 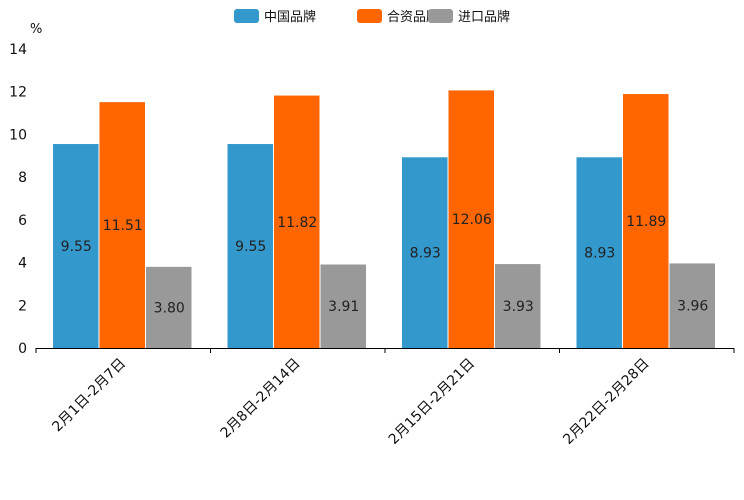 What do you see at coordinates (606, 402) in the screenshot?
I see `x-tick-label: 2月22日-2月28日` at bounding box center [606, 402].